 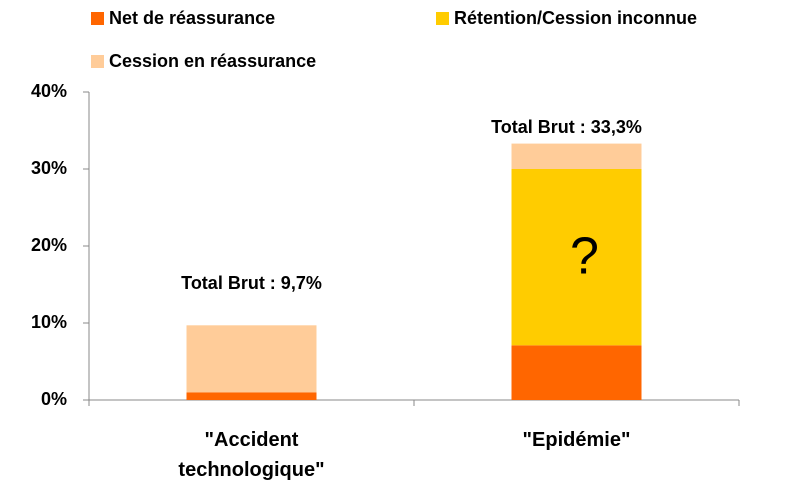 I want to click on y-tick-label: 30%, so click(x=49, y=168).